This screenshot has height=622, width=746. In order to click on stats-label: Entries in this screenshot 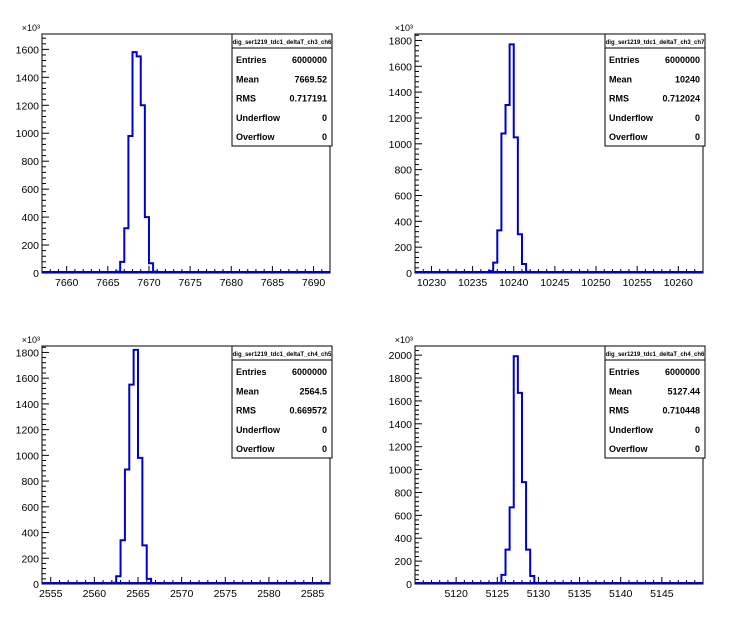, I will do `click(624, 60)`.